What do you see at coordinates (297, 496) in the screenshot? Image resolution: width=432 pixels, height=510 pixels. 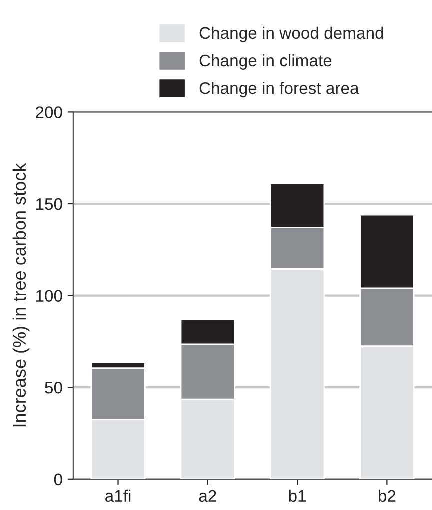 I see `x-tick-label: b1` at bounding box center [297, 496].